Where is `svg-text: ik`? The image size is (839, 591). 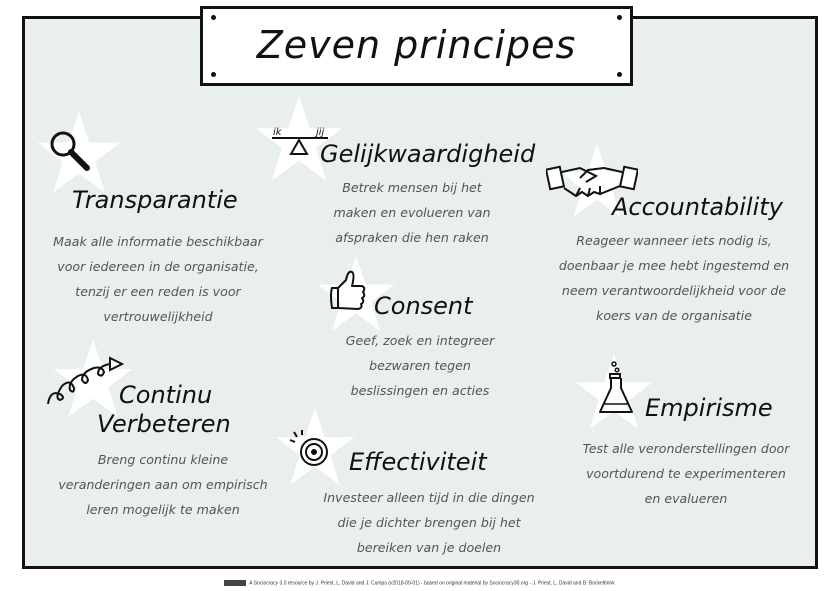 svg-text: ik is located at coordinates (278, 132).